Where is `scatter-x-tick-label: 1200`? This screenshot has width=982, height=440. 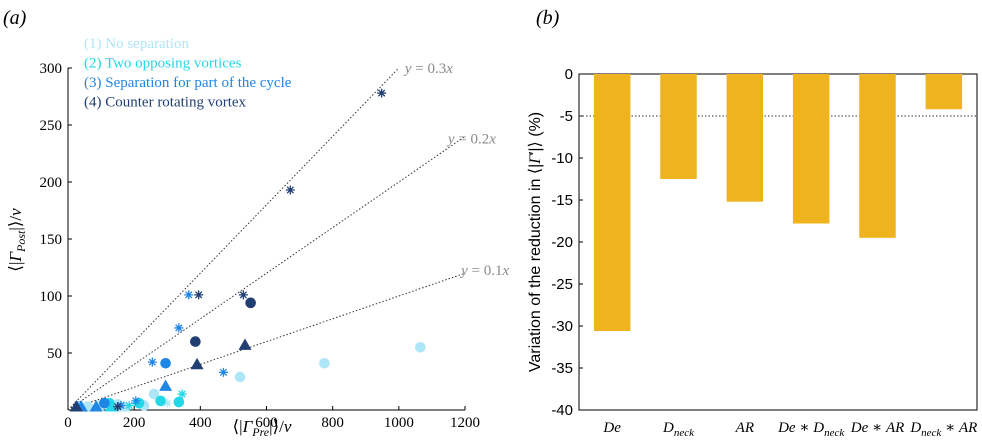 scatter-x-tick-label: 1200 is located at coordinates (465, 423).